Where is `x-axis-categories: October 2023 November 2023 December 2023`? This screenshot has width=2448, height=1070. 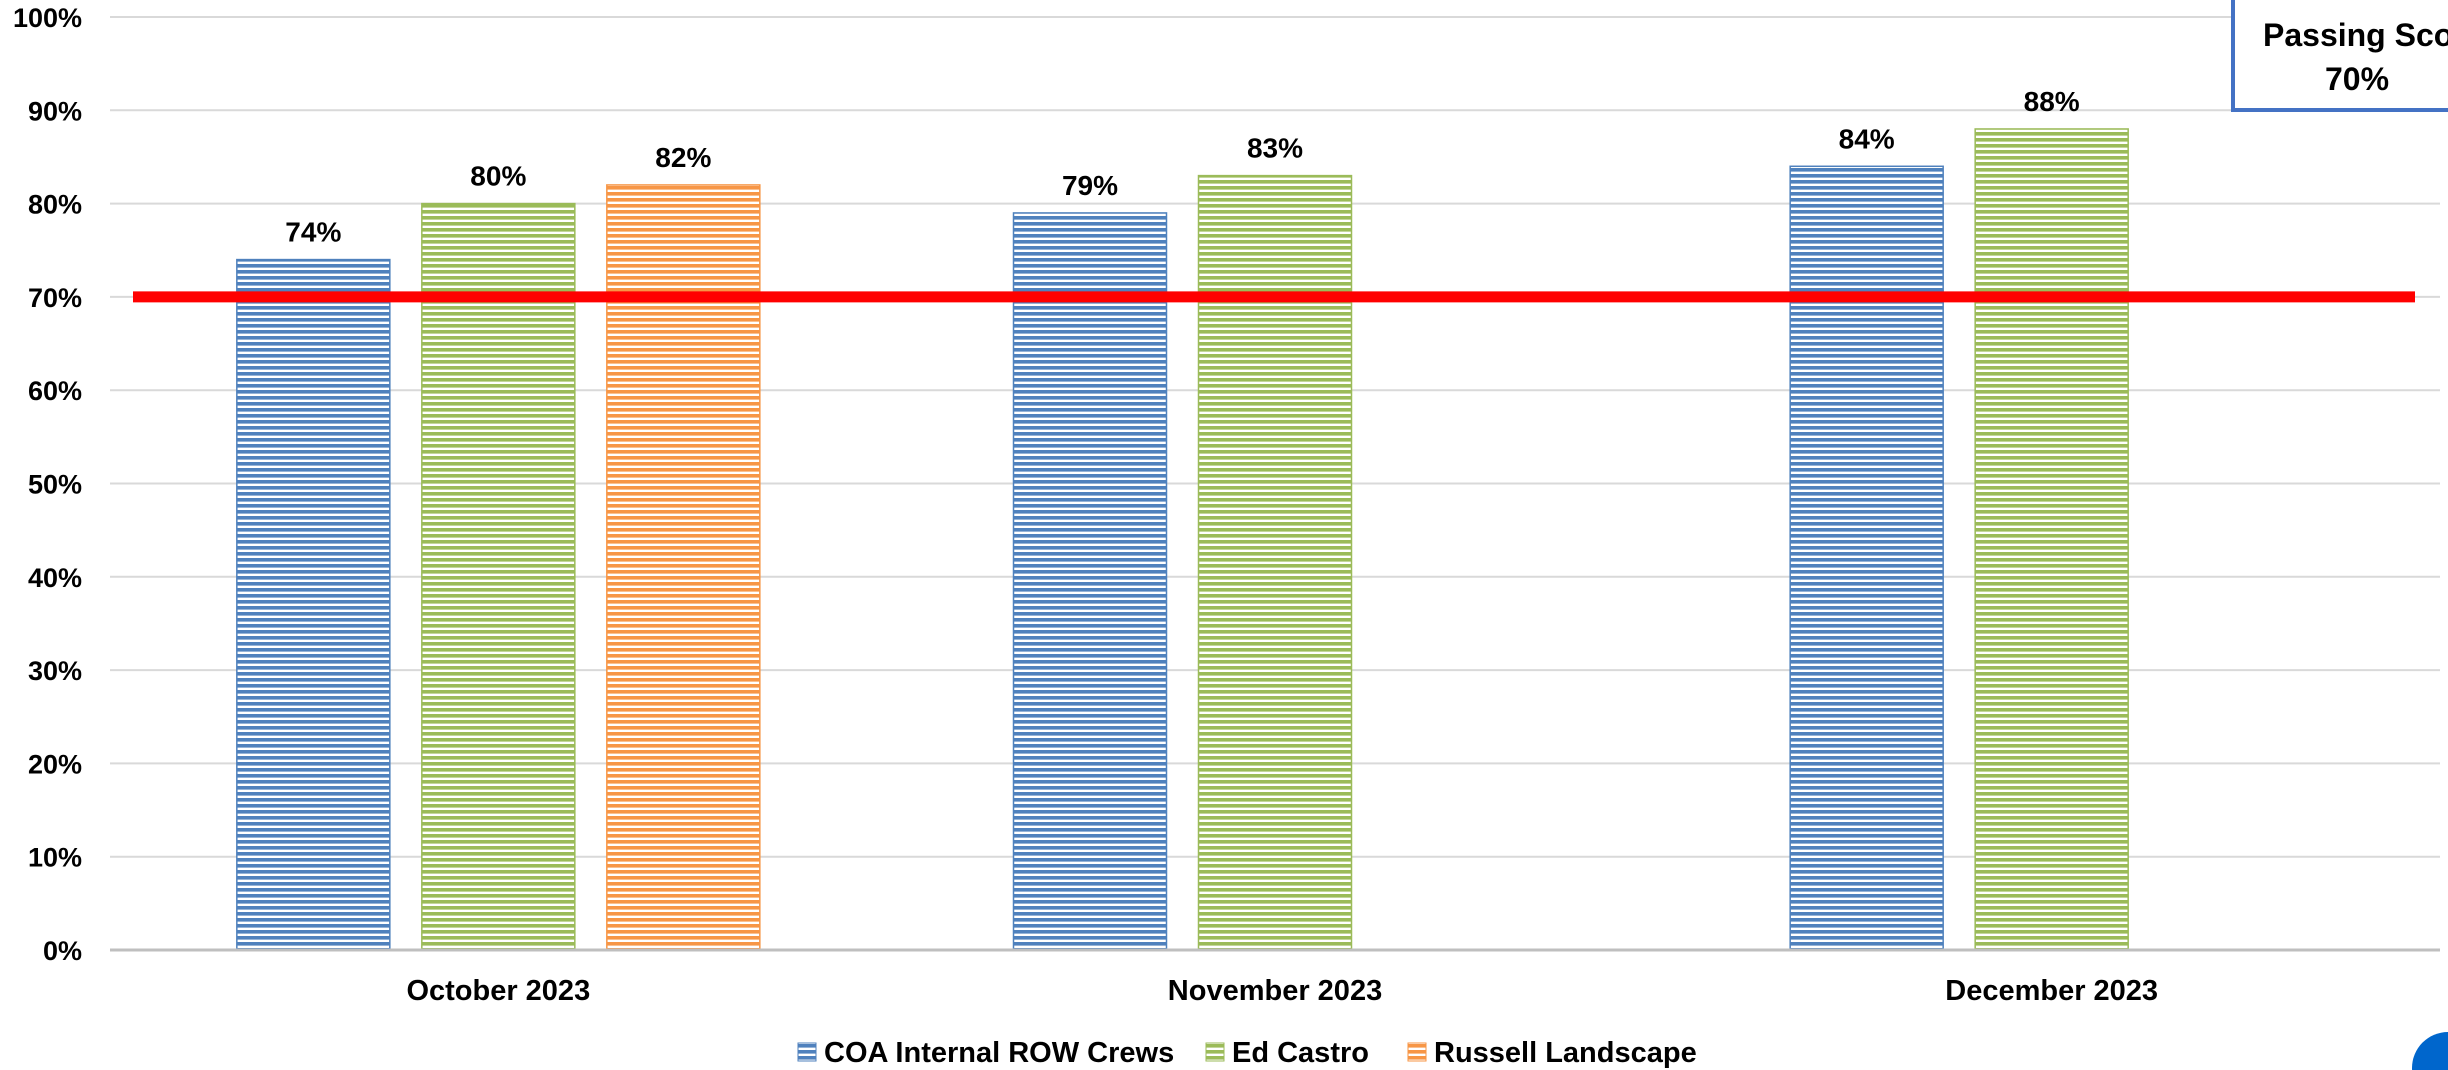
x-axis-categories: October 2023 November 2023 December 2023 is located at coordinates (1282, 991).